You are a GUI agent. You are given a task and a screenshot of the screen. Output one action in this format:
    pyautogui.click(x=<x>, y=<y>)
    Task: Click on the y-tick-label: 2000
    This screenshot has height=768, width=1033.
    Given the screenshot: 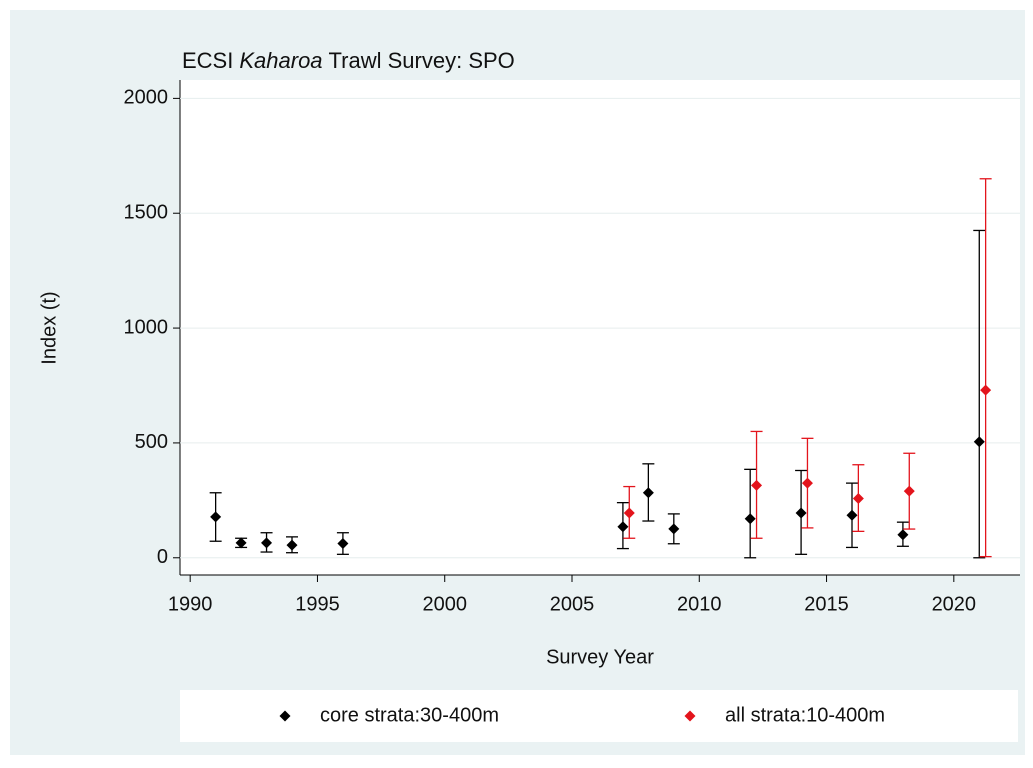 What is the action you would take?
    pyautogui.click(x=146, y=98)
    